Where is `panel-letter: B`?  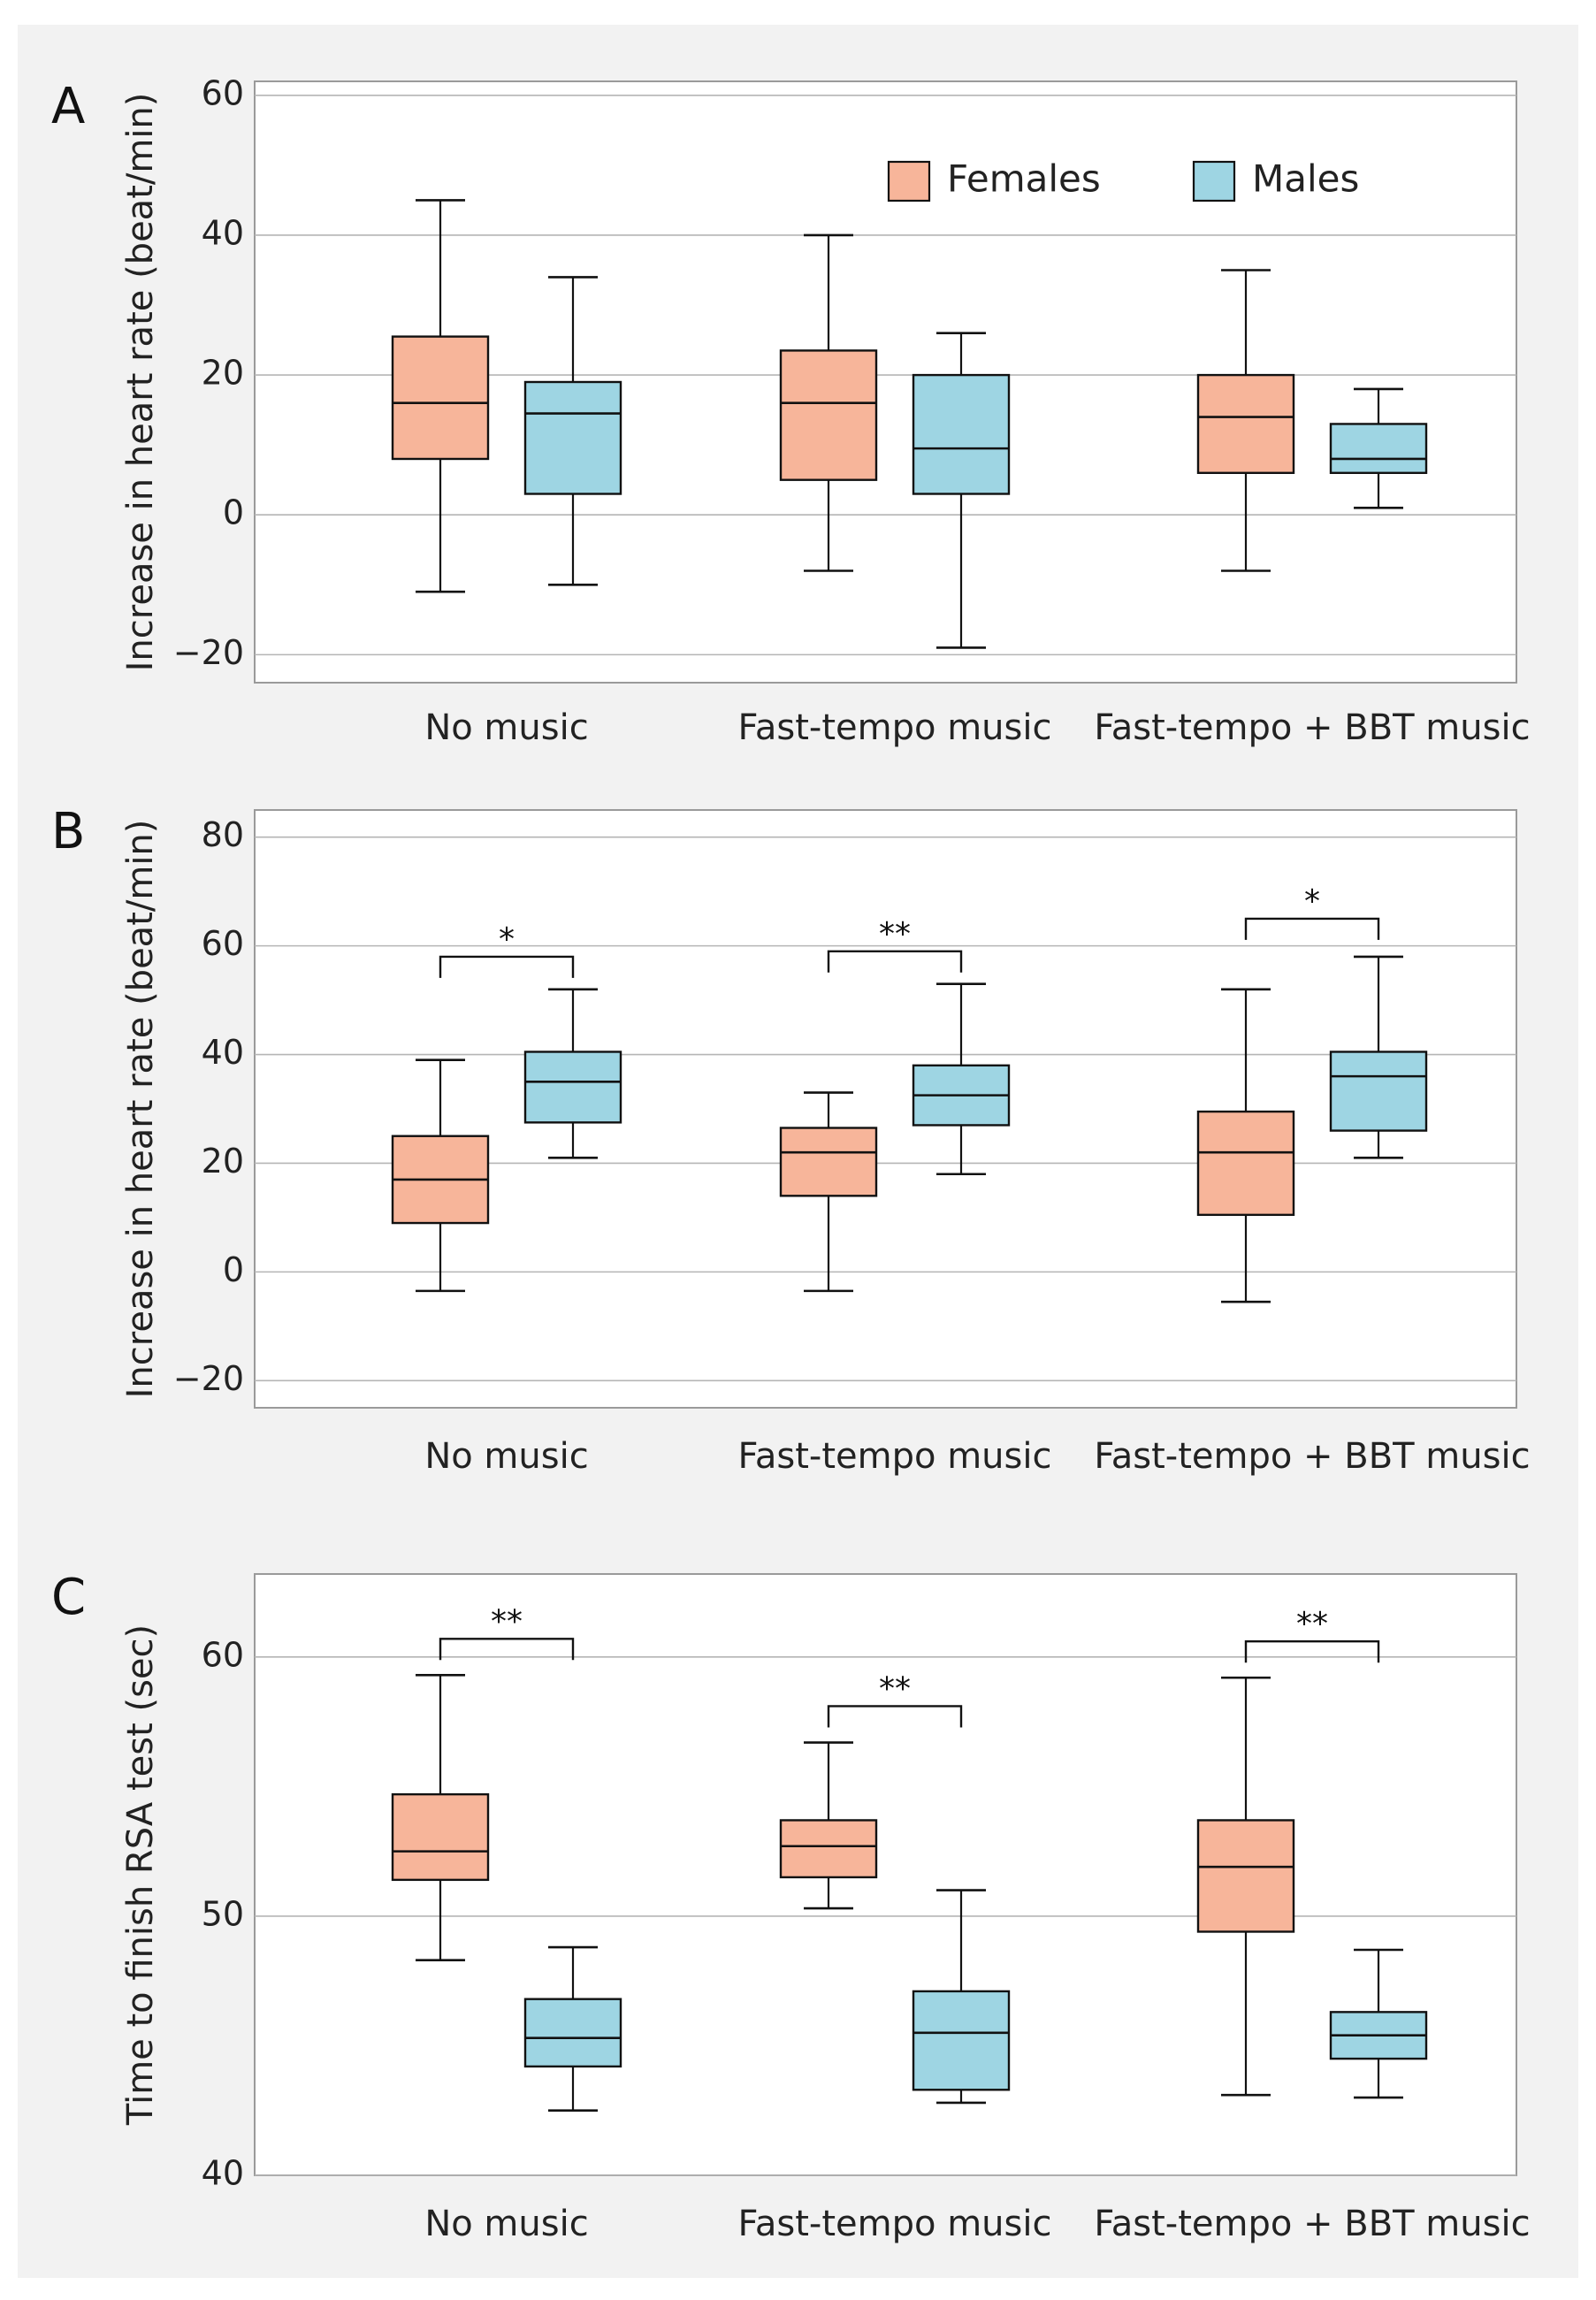
panel-letter: B is located at coordinates (68, 831).